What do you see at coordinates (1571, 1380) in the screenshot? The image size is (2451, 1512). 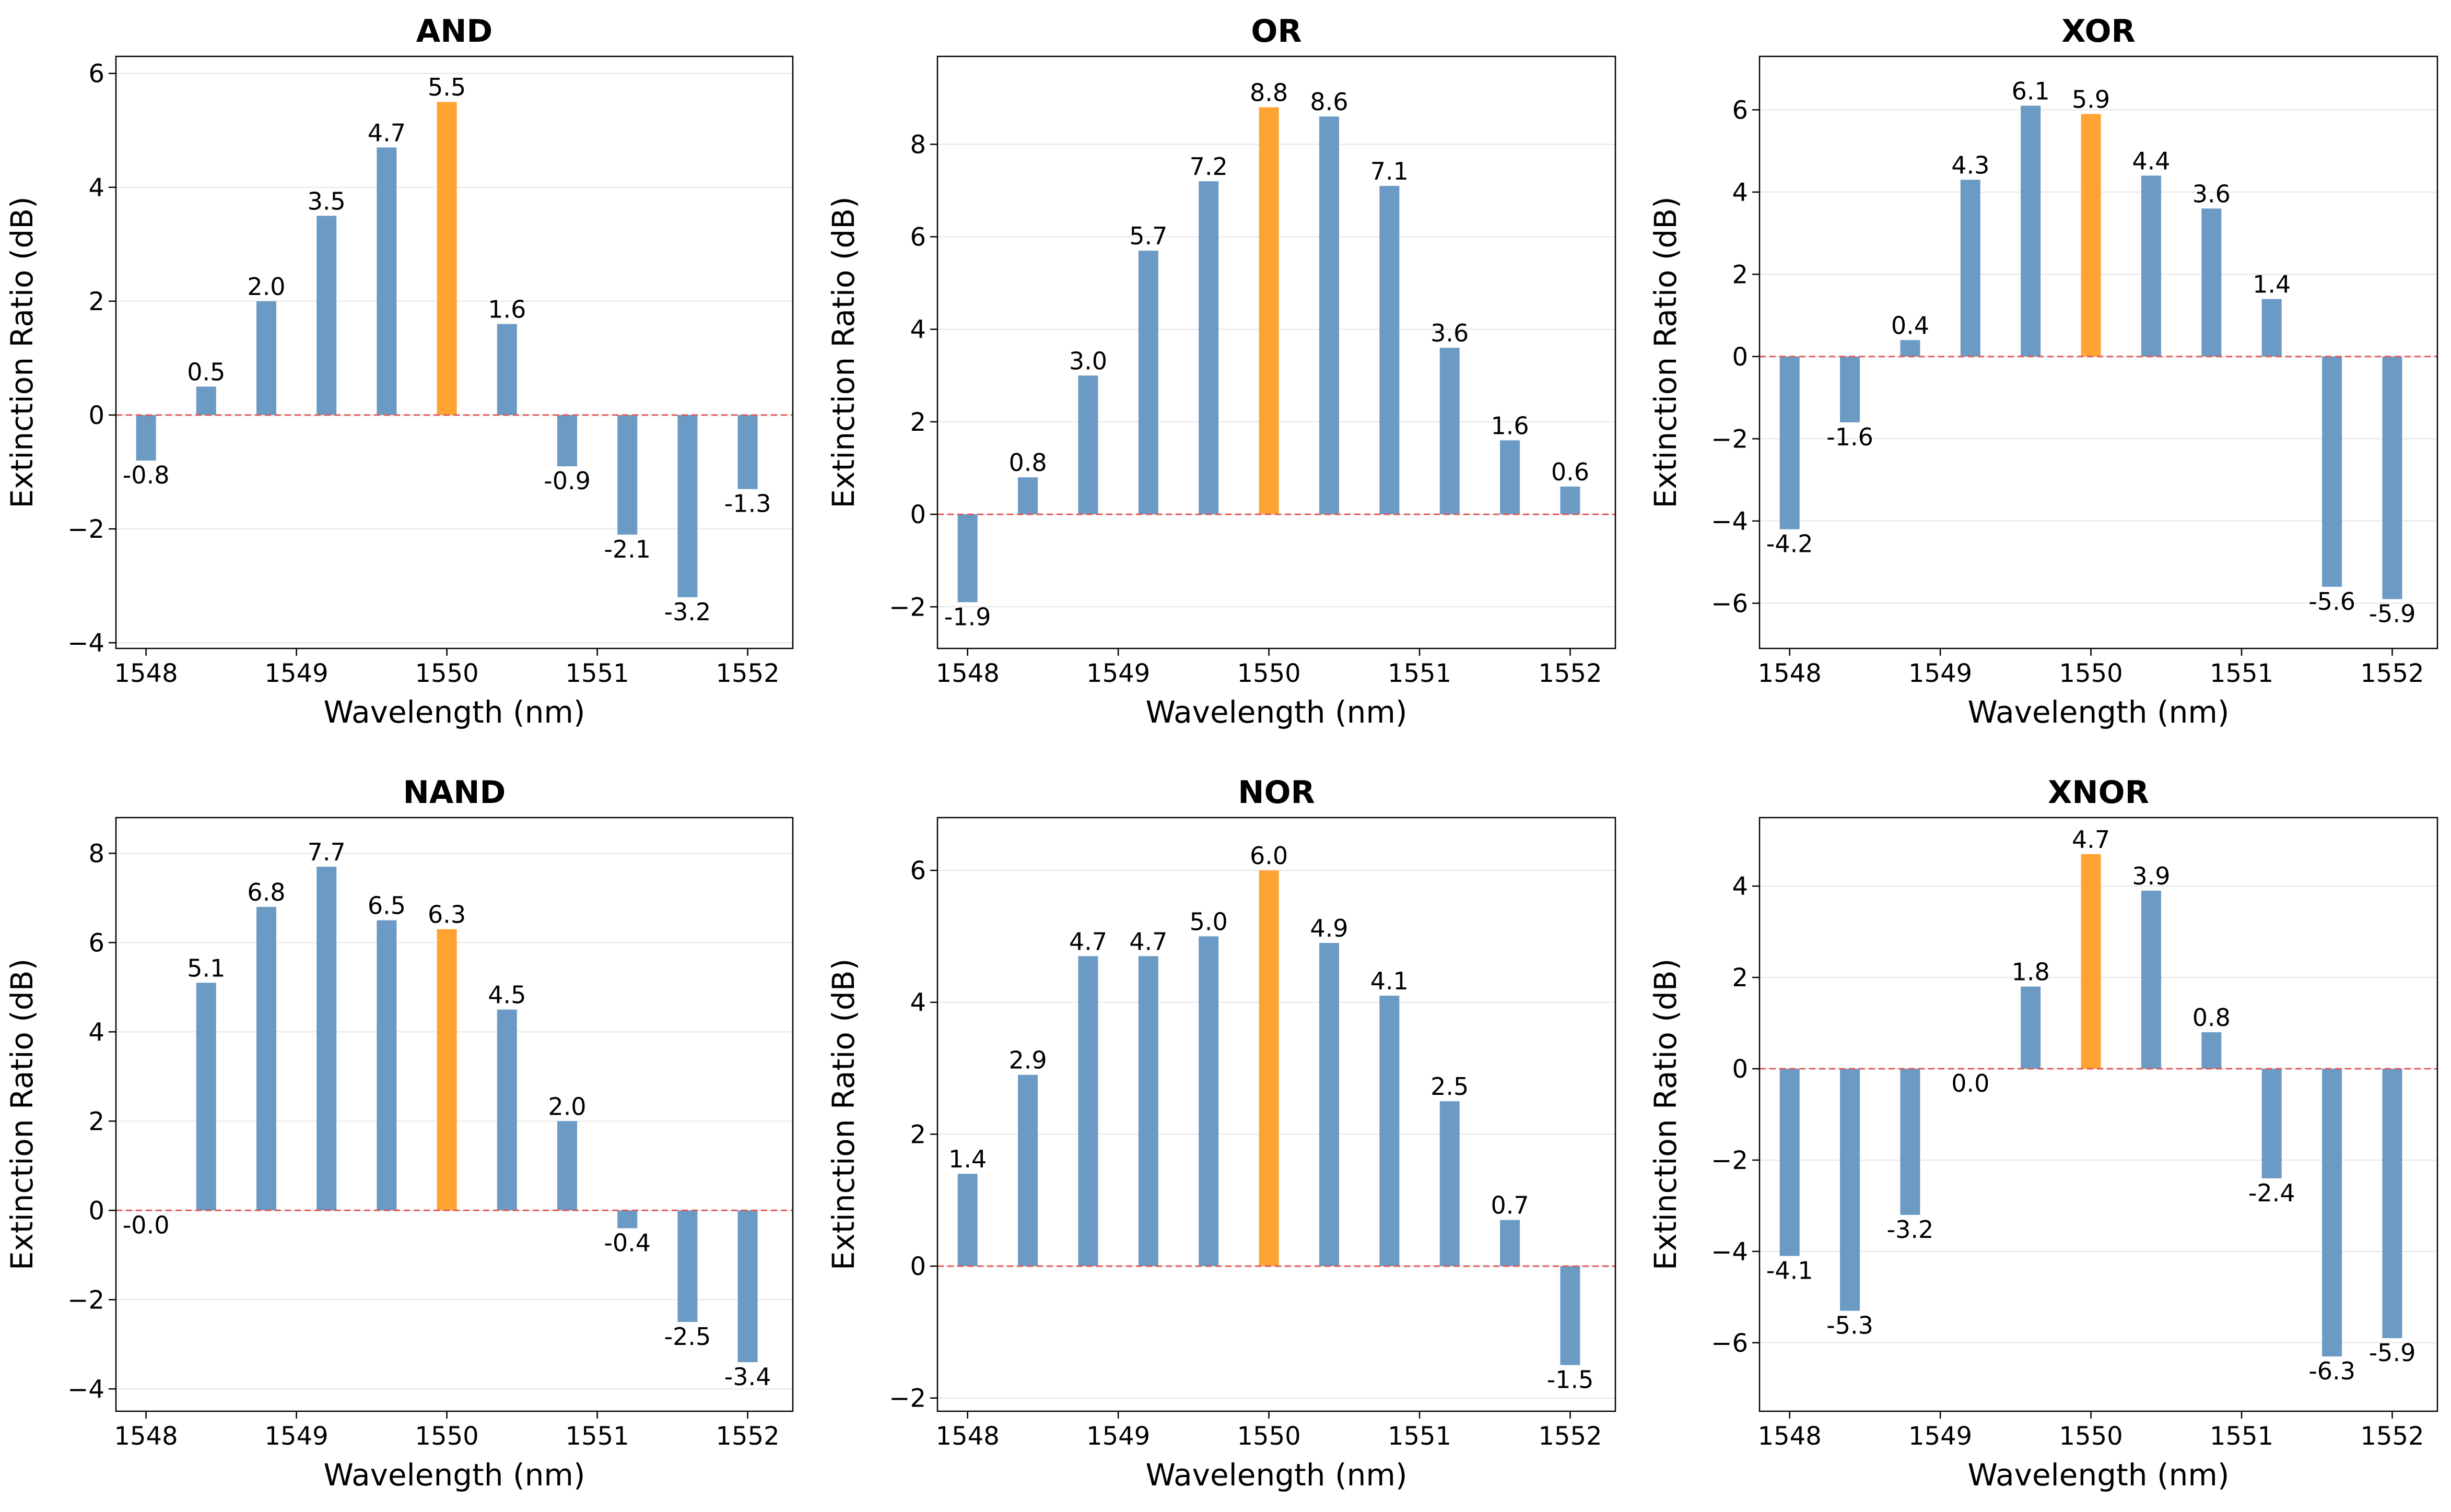 I see `data-label: -1.5` at bounding box center [1571, 1380].